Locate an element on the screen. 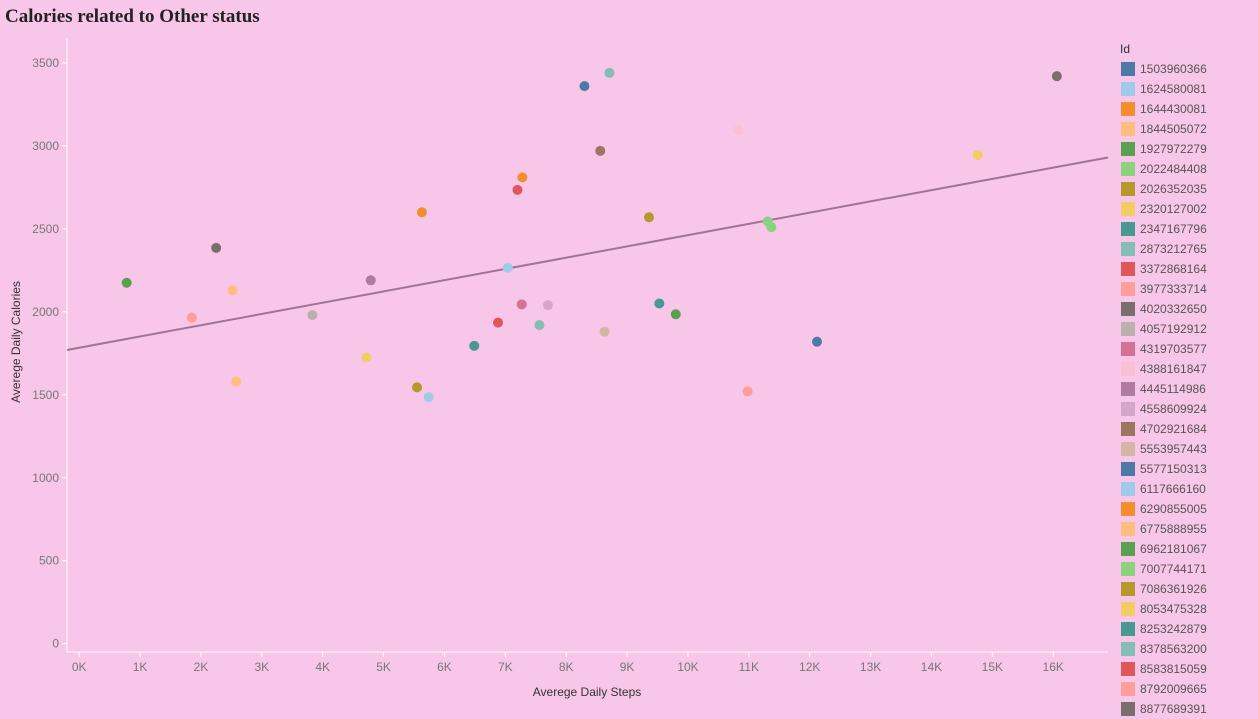  legend-item: 3372868164 is located at coordinates (1188, 269).